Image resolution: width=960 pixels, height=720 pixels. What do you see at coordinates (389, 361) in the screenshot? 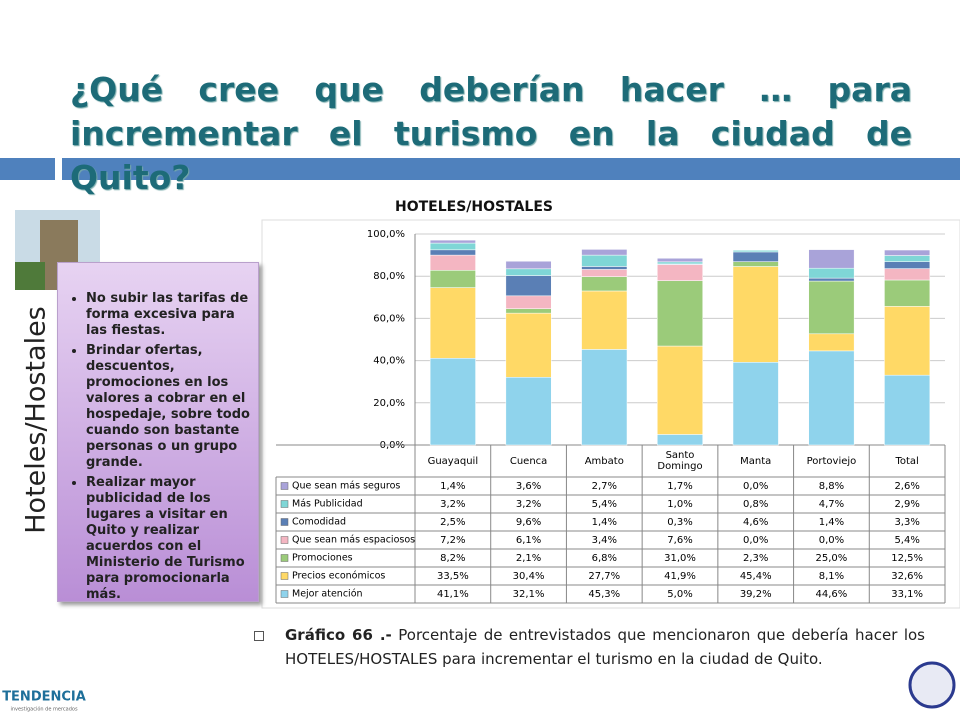
I see `y-tick-label: 40,0%` at bounding box center [389, 361].